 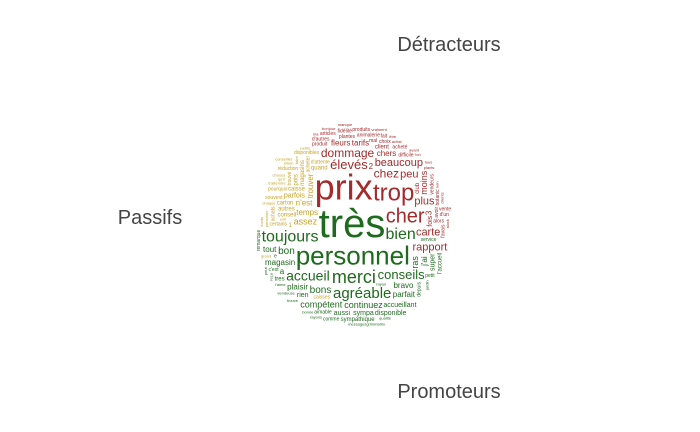 I want to click on word-108: manque, so click(x=345, y=124).